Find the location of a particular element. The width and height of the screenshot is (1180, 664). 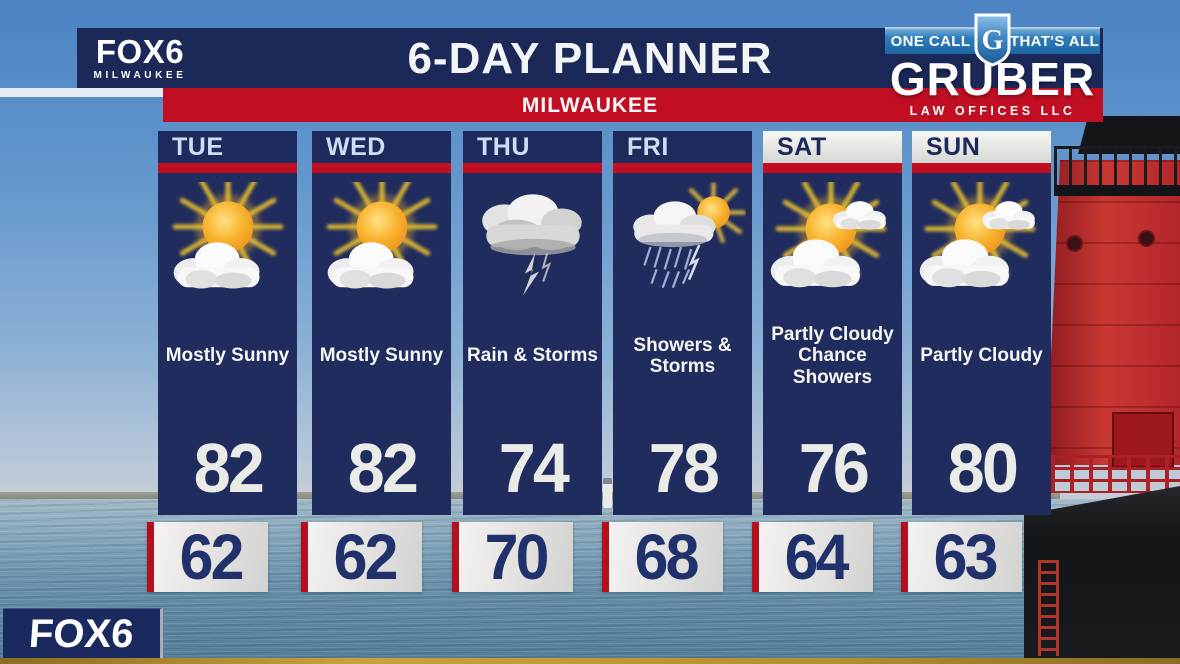

forecast-panel: Rain & Storms 74 is located at coordinates (532, 344).